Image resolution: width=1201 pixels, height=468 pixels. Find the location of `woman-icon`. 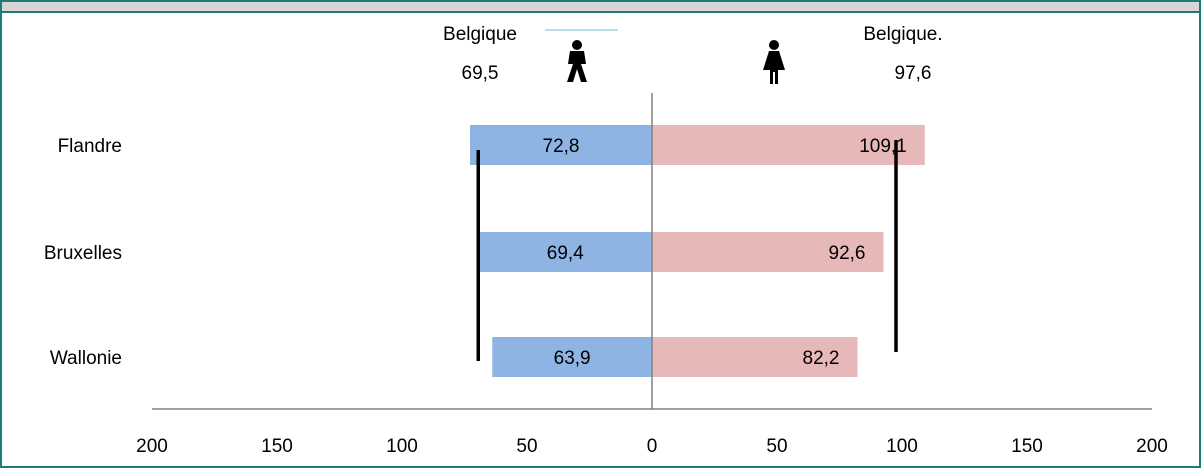

woman-icon is located at coordinates (774, 62).